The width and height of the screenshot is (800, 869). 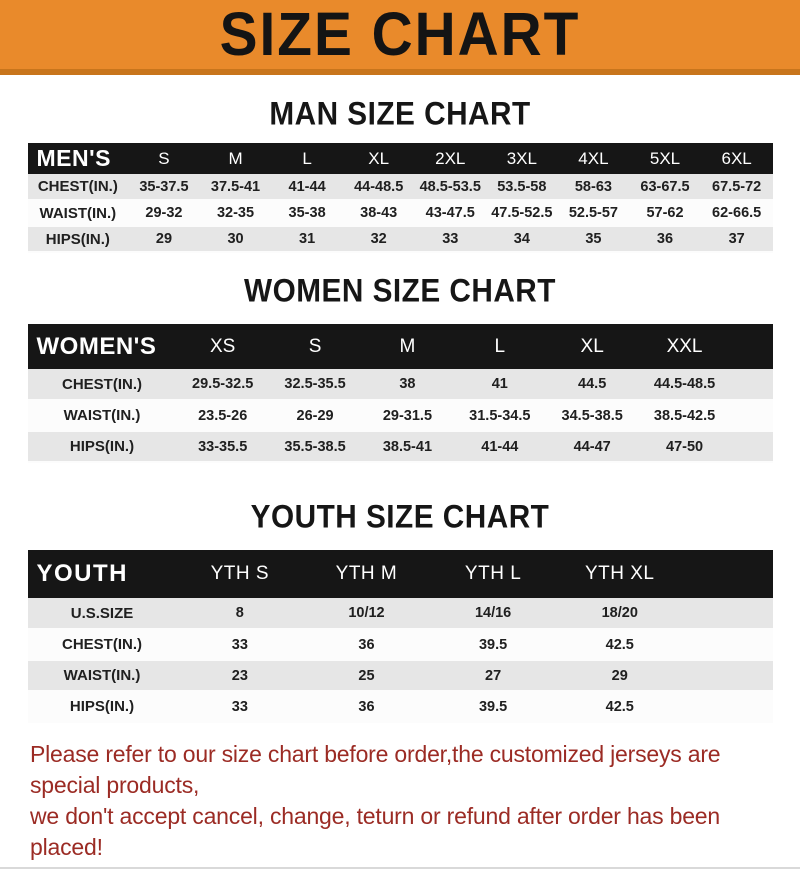 I want to click on cell: 30, so click(x=235, y=239).